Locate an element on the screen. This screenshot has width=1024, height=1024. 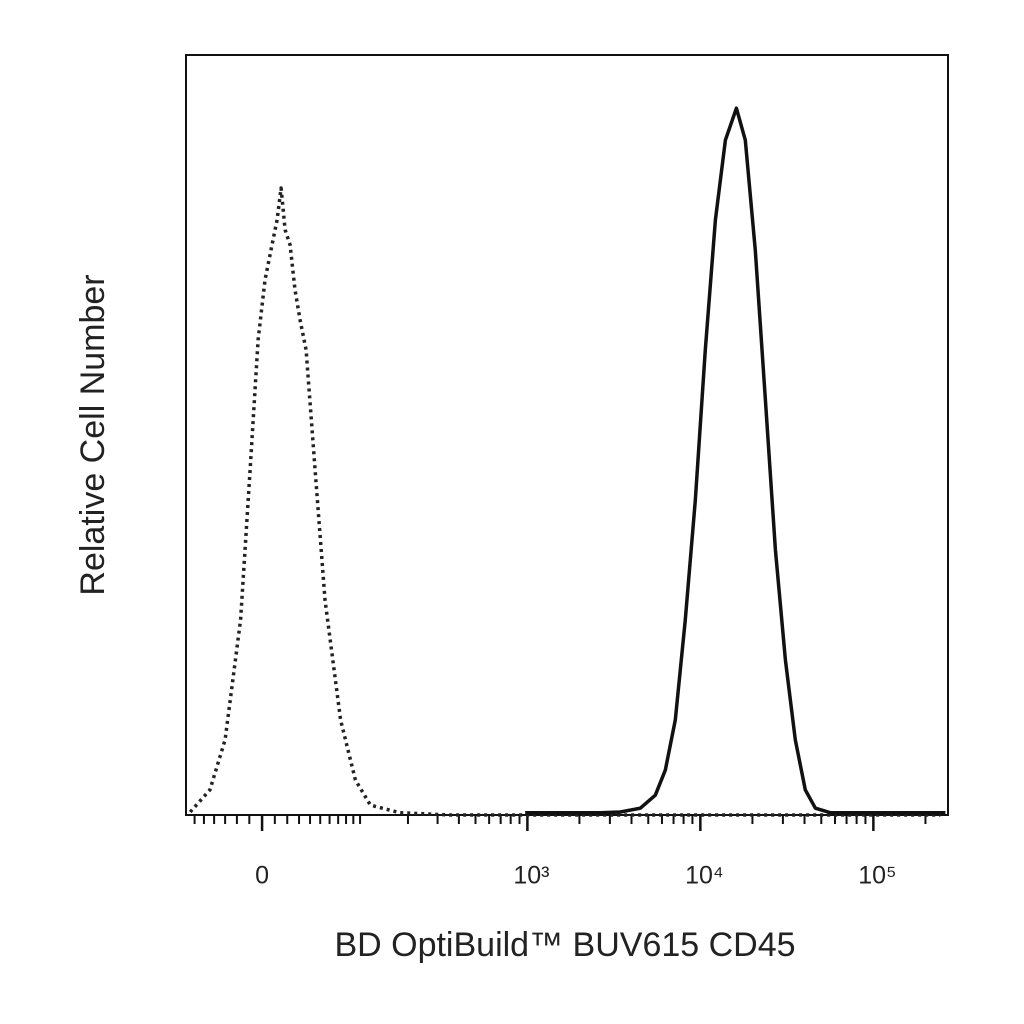
x-tick-label: 10³ is located at coordinates (531, 876).